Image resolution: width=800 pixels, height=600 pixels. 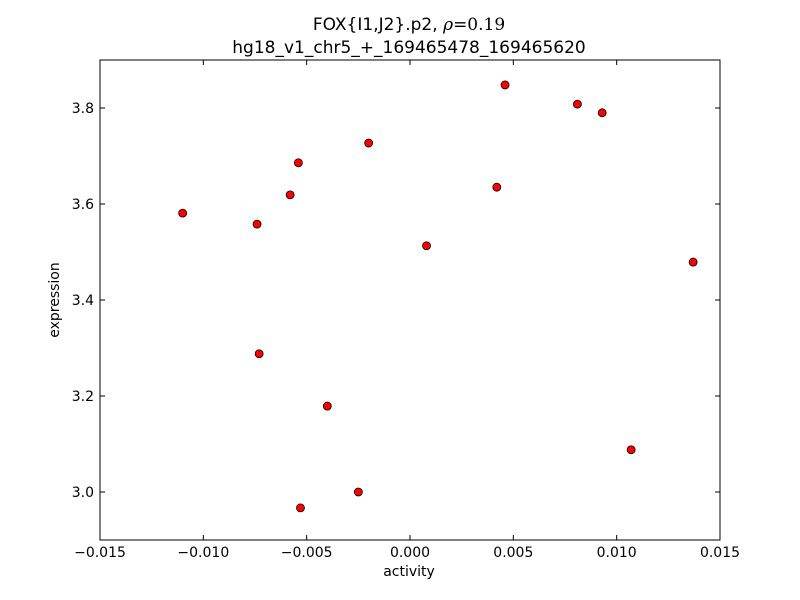 What do you see at coordinates (447, 25) in the screenshot?
I see `title-rho-symbol: ρ` at bounding box center [447, 25].